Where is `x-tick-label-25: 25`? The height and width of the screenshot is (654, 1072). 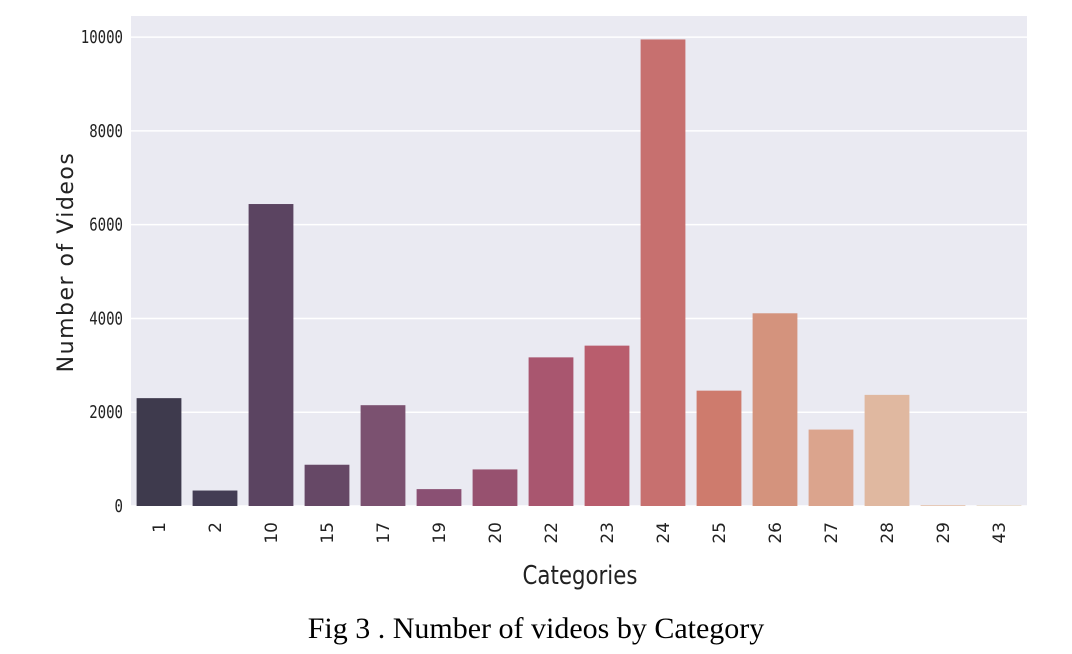
x-tick-label-25: 25 is located at coordinates (720, 533).